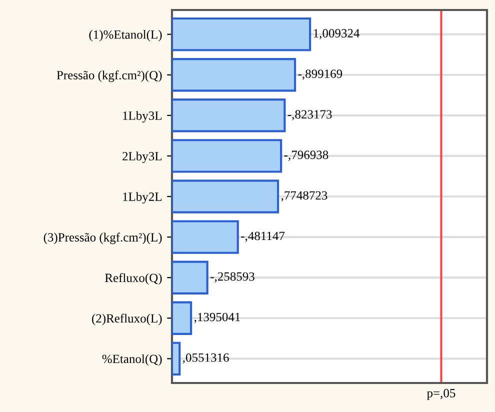  What do you see at coordinates (320, 75) in the screenshot?
I see `annotation: -,899169` at bounding box center [320, 75].